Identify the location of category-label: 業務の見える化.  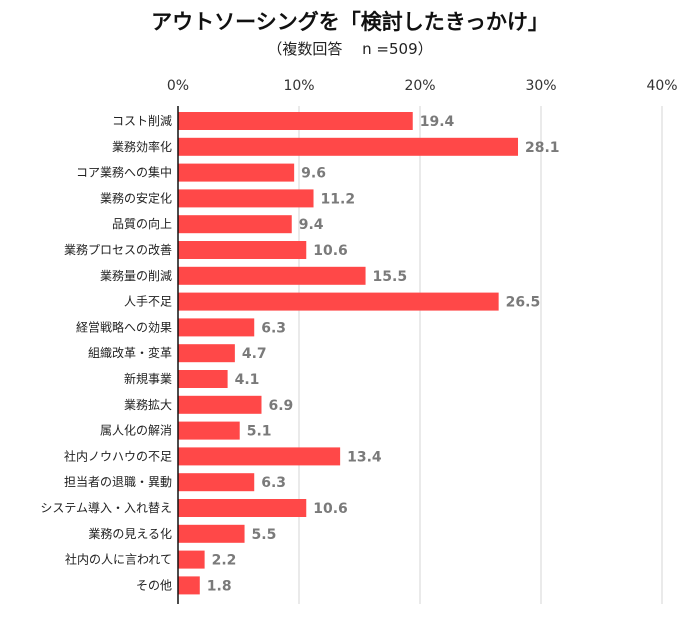
(130, 534).